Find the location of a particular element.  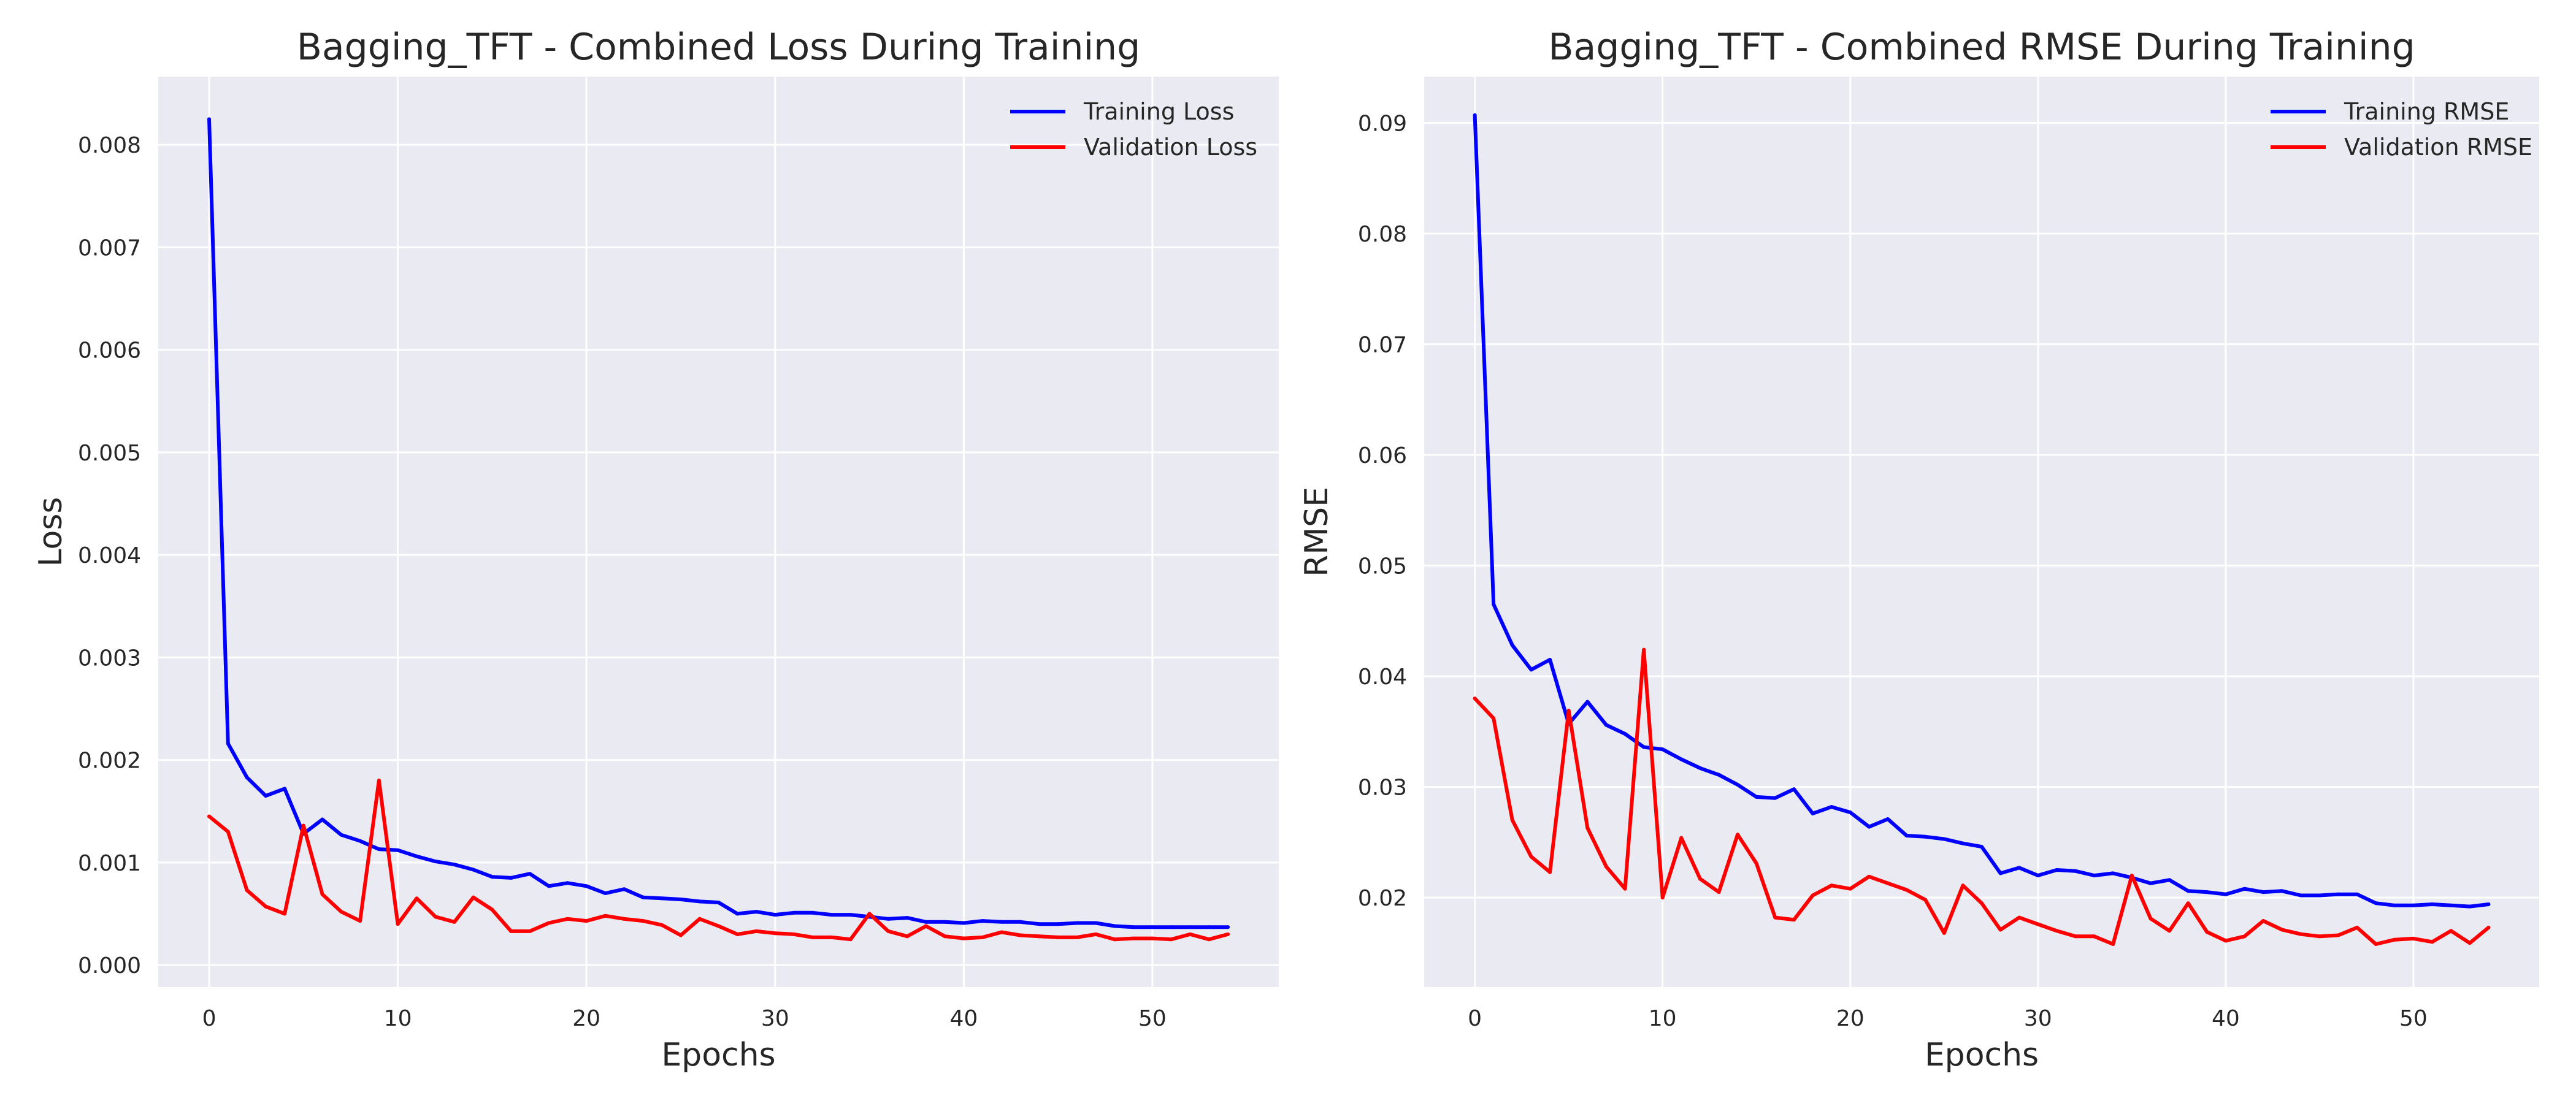

y-tick-label: 0.07 is located at coordinates (1382, 345).